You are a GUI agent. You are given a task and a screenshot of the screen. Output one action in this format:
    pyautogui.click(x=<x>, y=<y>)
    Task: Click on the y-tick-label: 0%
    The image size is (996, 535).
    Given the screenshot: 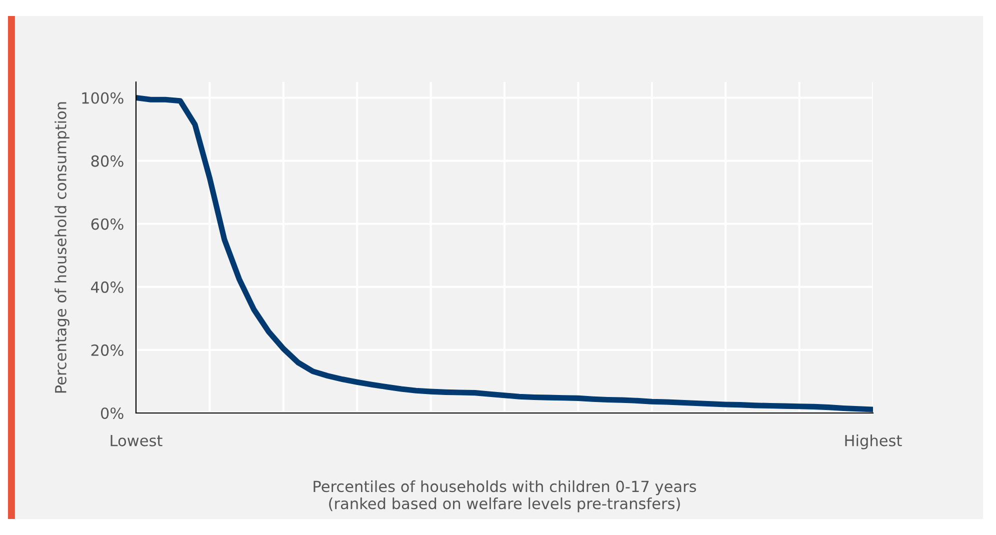 What is the action you would take?
    pyautogui.click(x=112, y=413)
    